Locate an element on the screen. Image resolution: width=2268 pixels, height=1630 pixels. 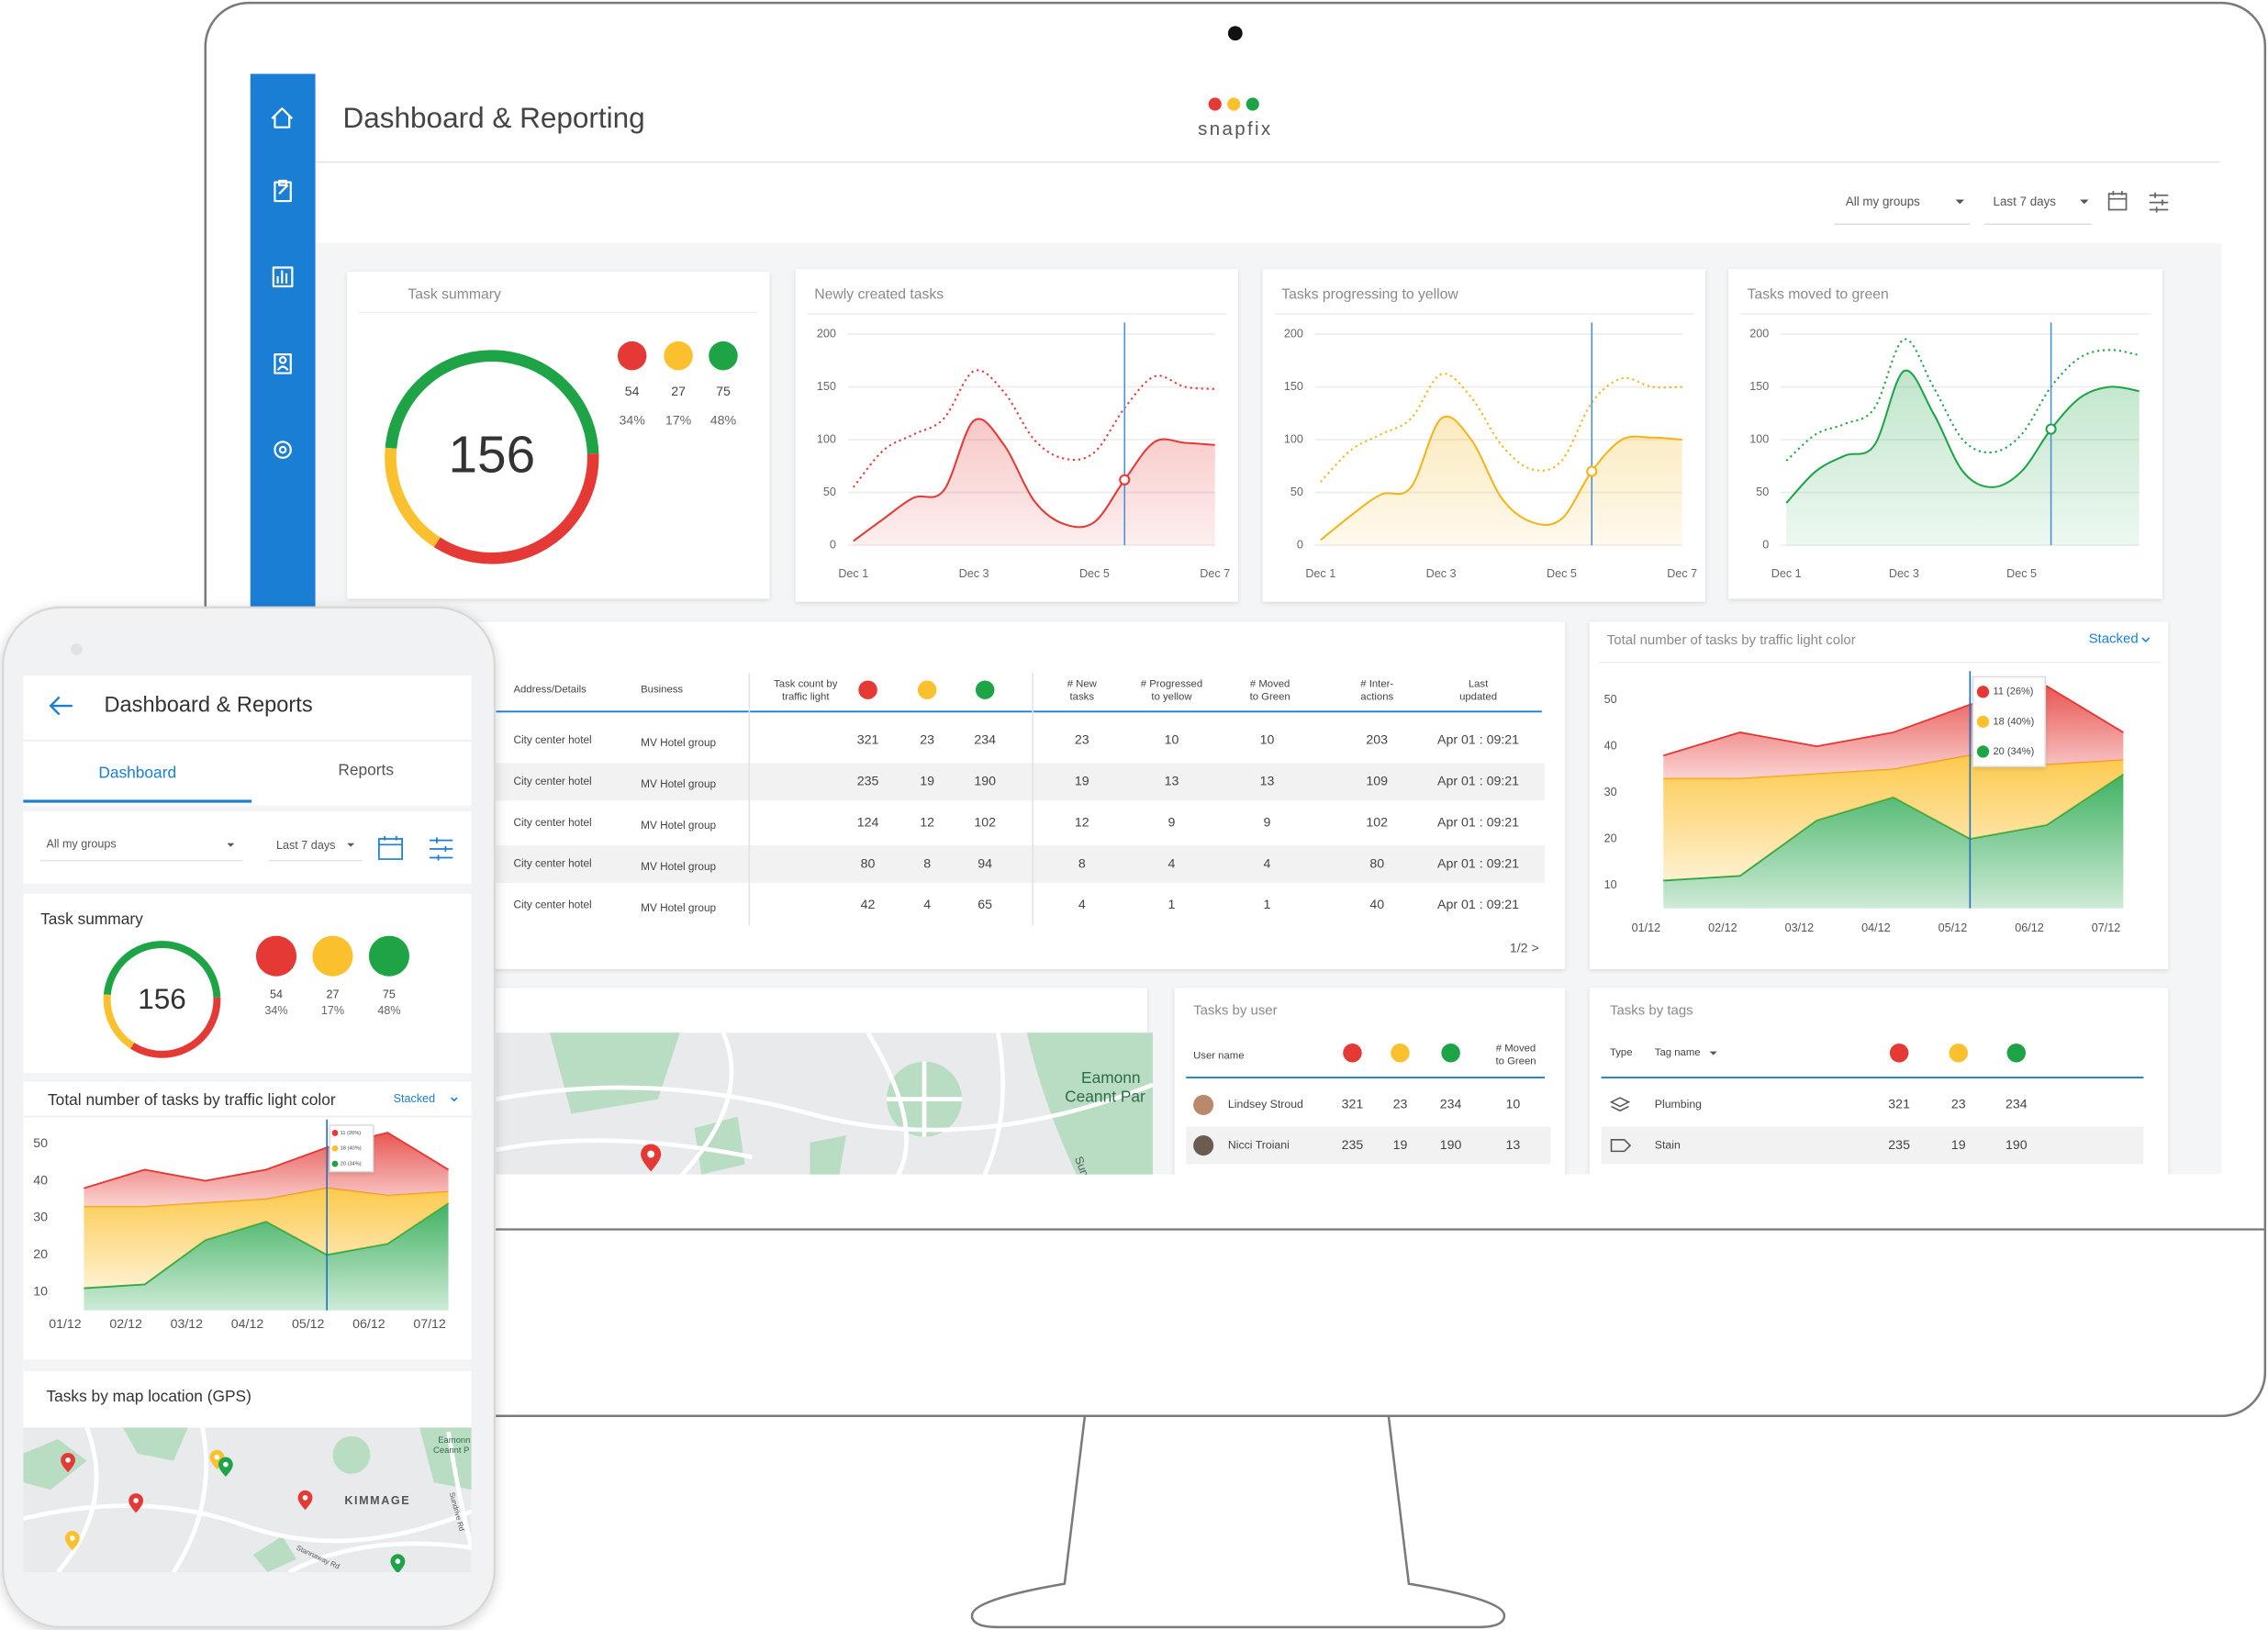
tag-icon is located at coordinates (1621, 1145).